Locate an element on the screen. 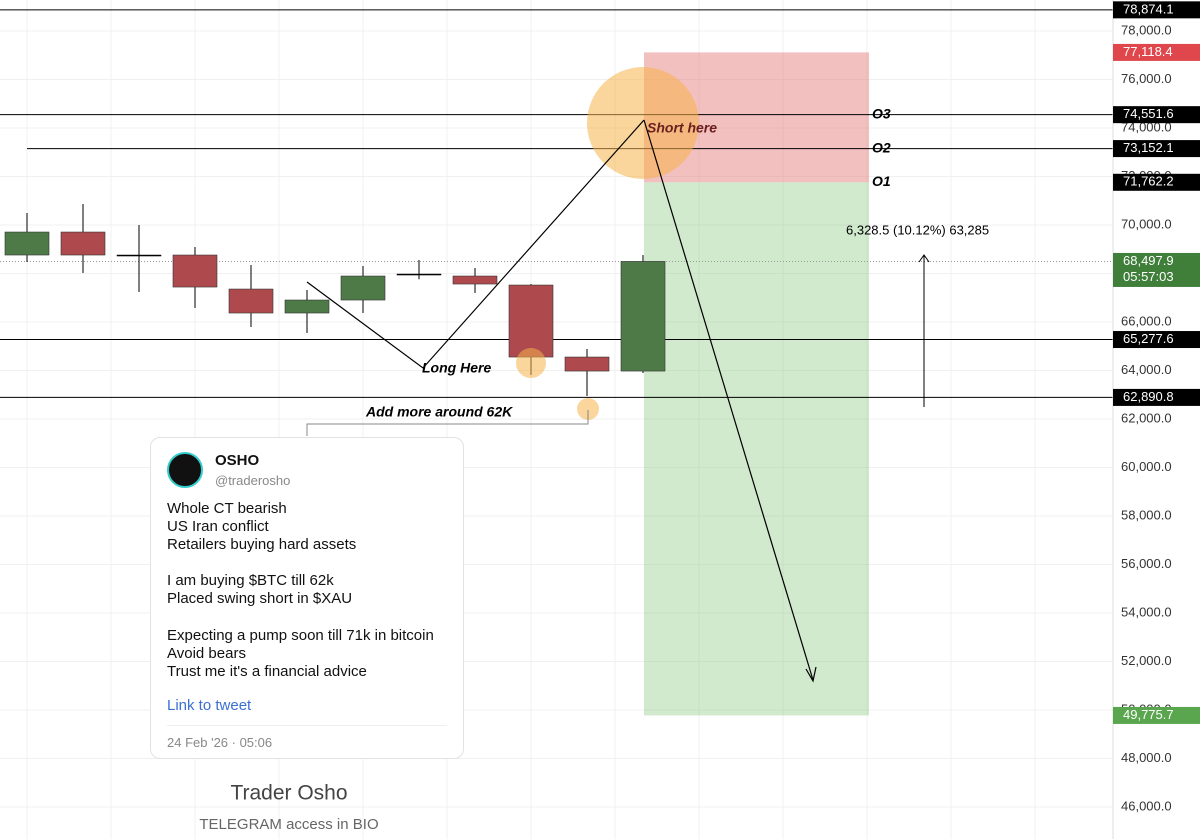 The image size is (1200, 839). measure-label: 6,328.5 (10.12%) 63,285 is located at coordinates (917, 229).